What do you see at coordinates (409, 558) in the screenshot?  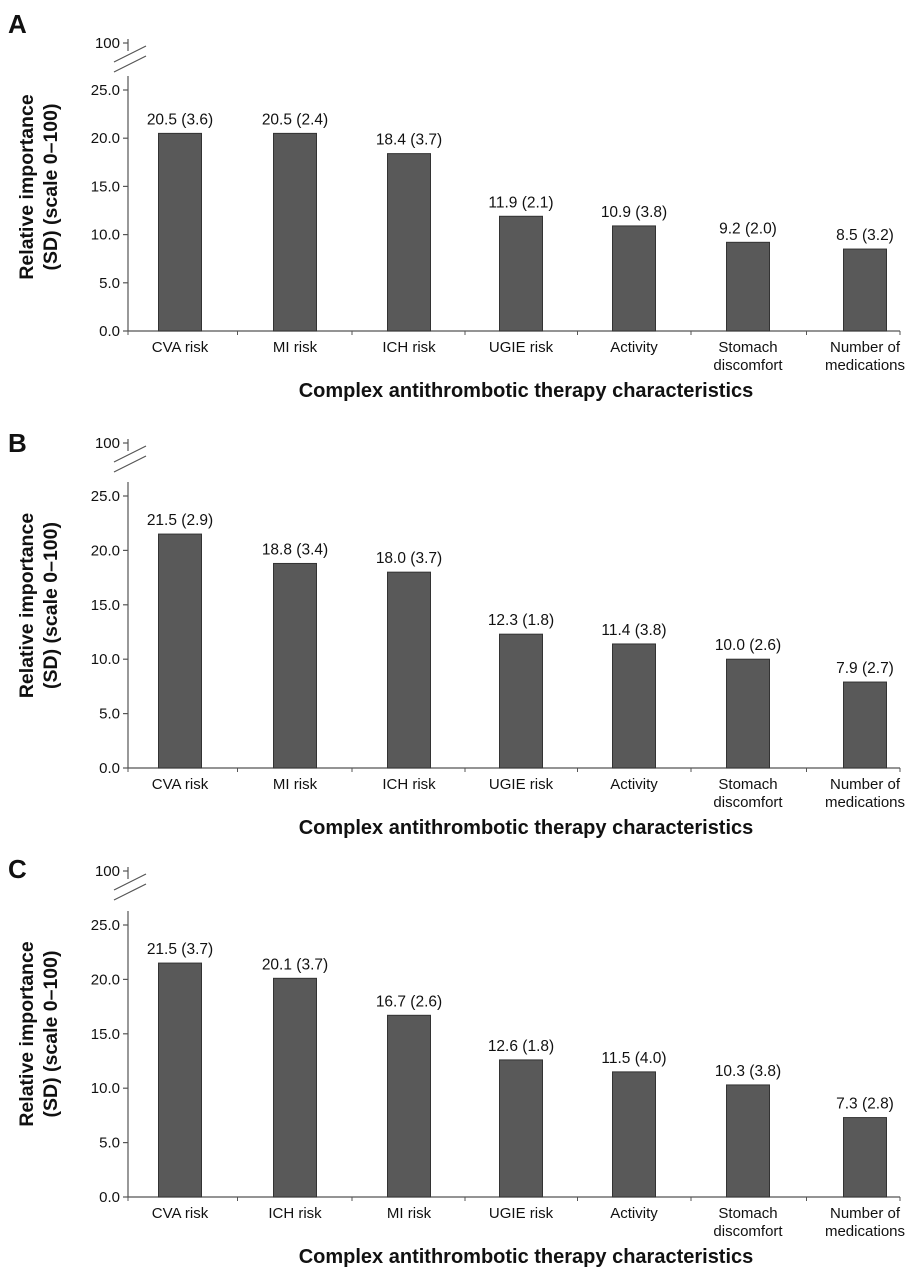 I see `data-label: 18.0 (3.7)` at bounding box center [409, 558].